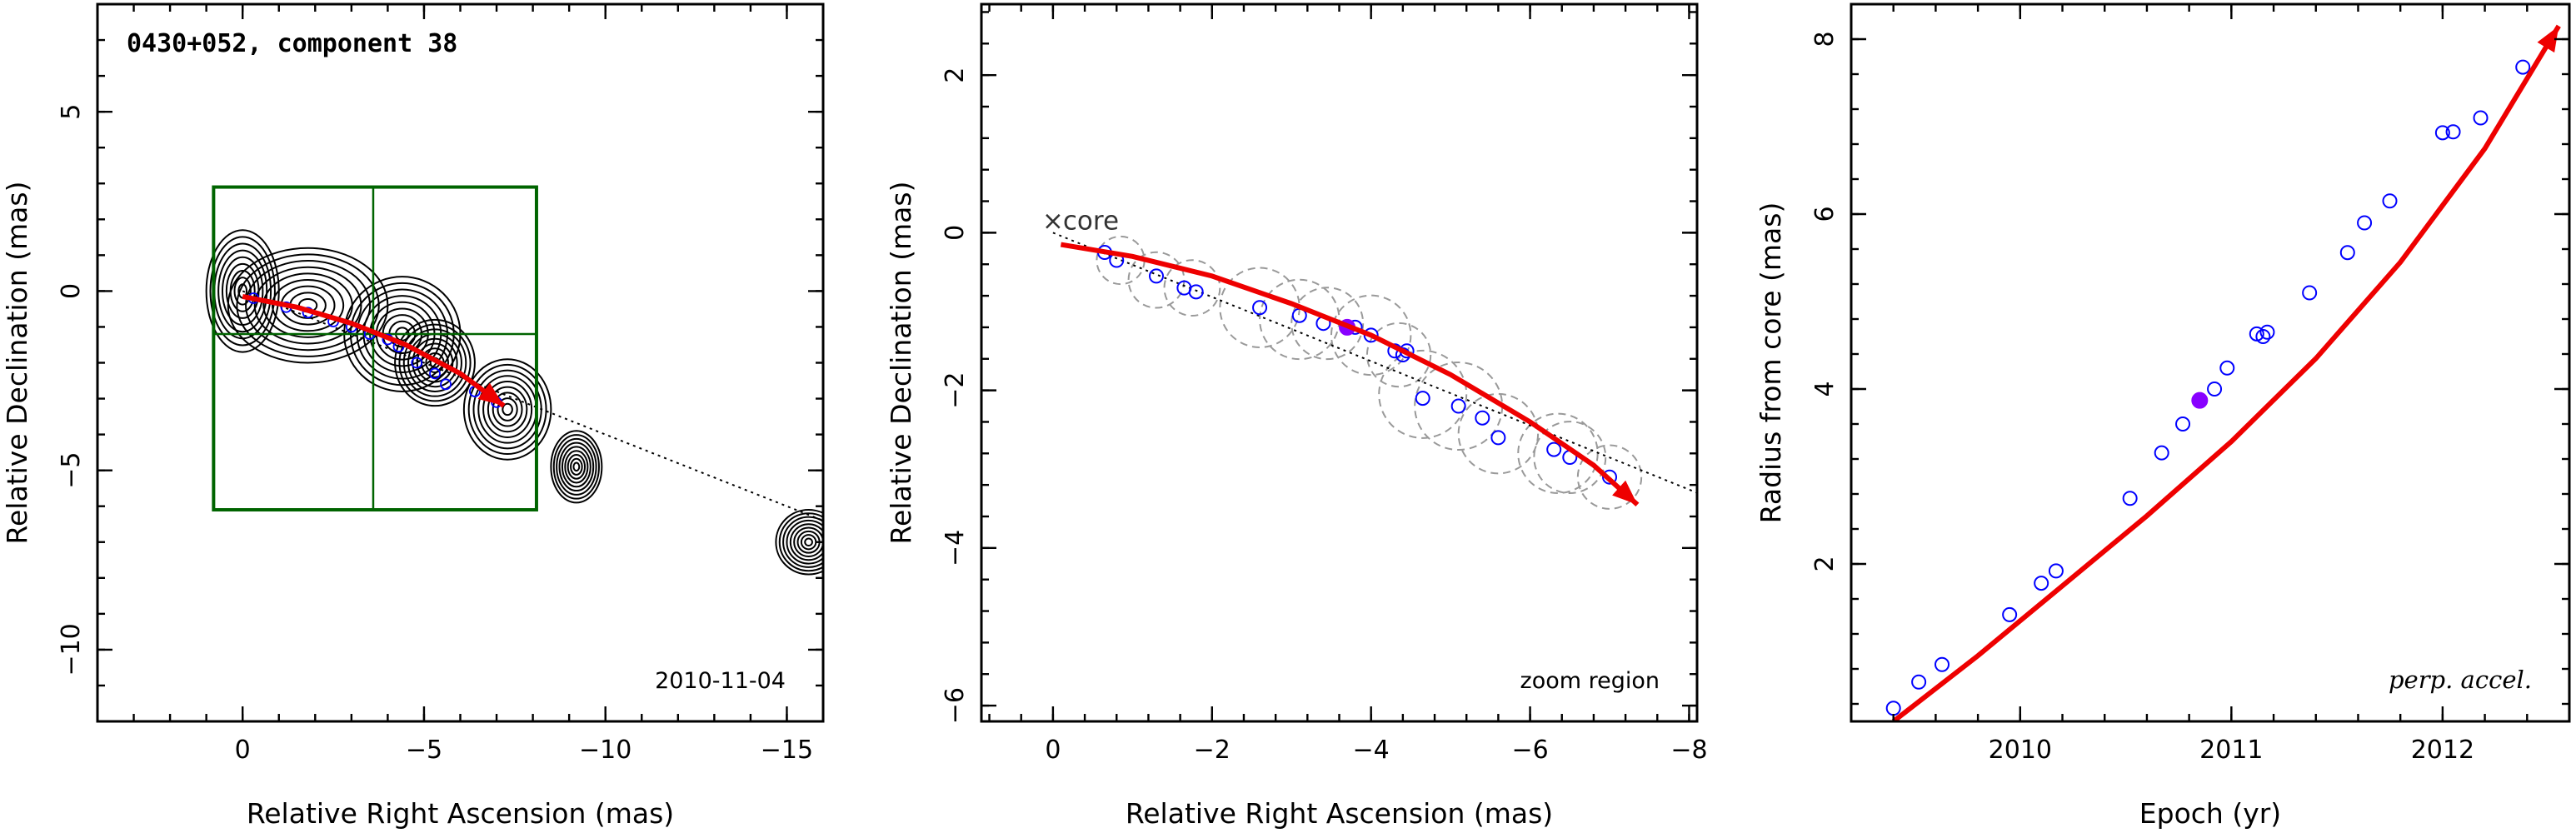 The width and height of the screenshot is (2576, 833). What do you see at coordinates (2200, 400) in the screenshot?
I see `highlighted-epoch-point` at bounding box center [2200, 400].